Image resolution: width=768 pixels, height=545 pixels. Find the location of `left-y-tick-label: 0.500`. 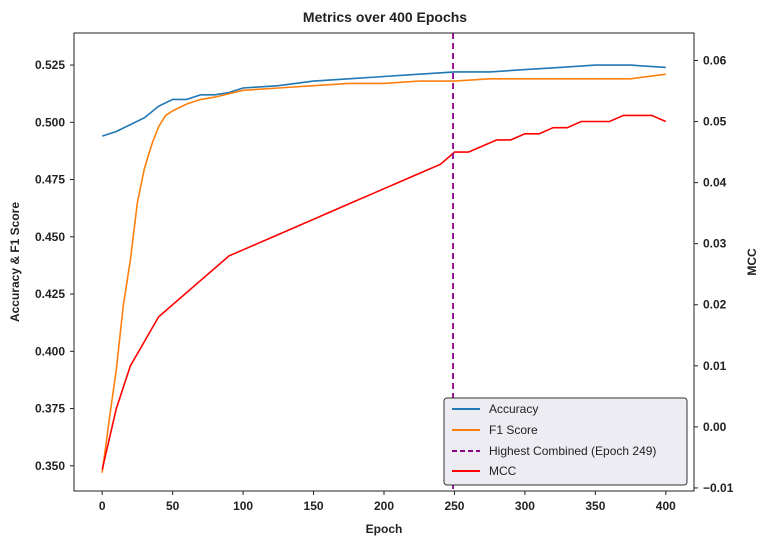

left-y-tick-label: 0.500 is located at coordinates (50, 122).